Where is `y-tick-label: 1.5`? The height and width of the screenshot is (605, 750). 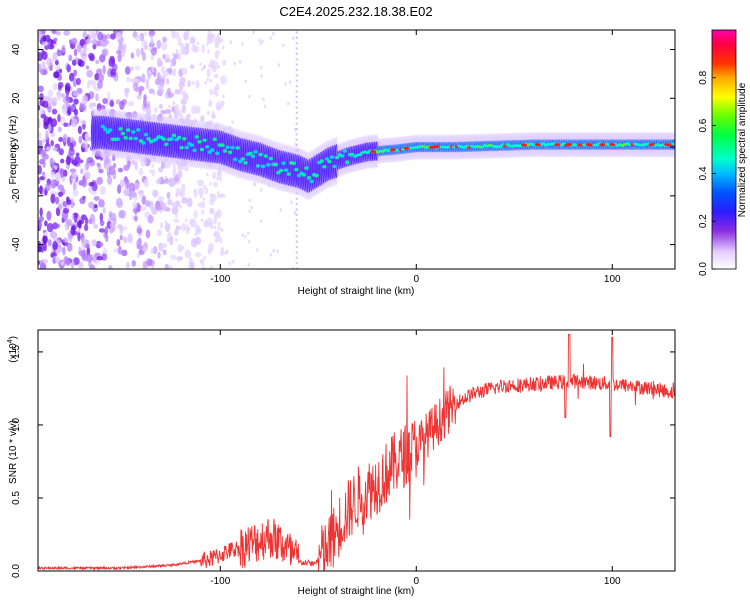
y-tick-label: 1.5 is located at coordinates (16, 352).